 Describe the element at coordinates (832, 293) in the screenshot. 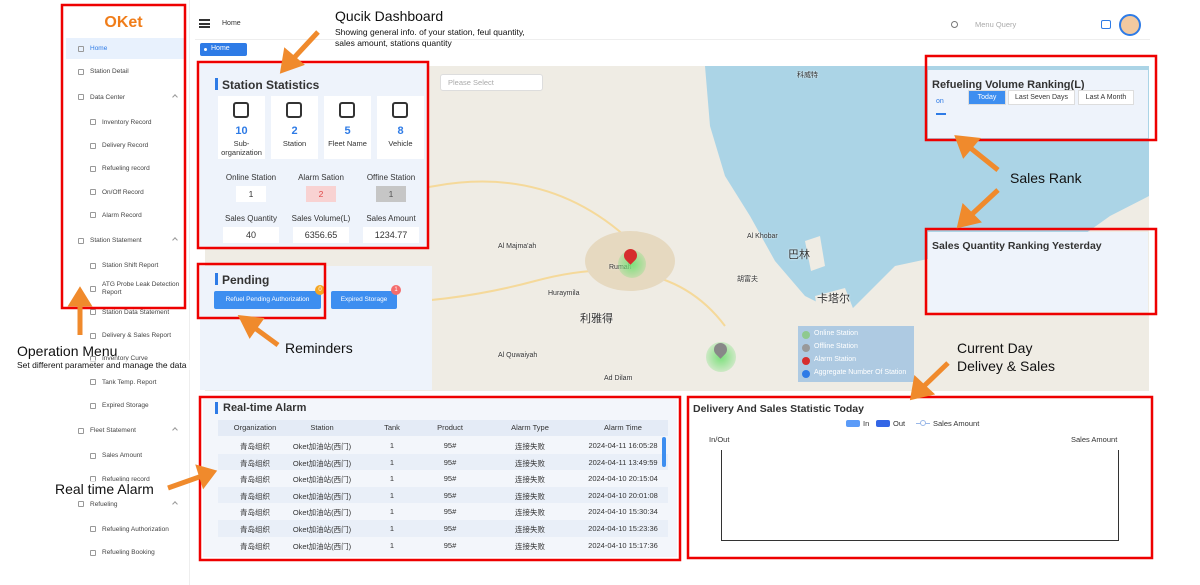

I see `map-island` at that location.